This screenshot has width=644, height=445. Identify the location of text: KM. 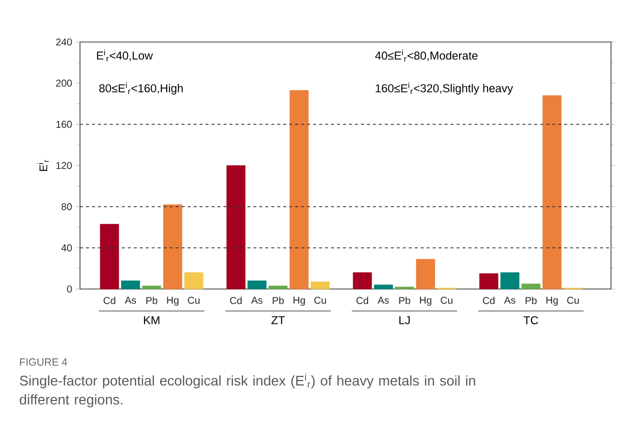
(152, 320).